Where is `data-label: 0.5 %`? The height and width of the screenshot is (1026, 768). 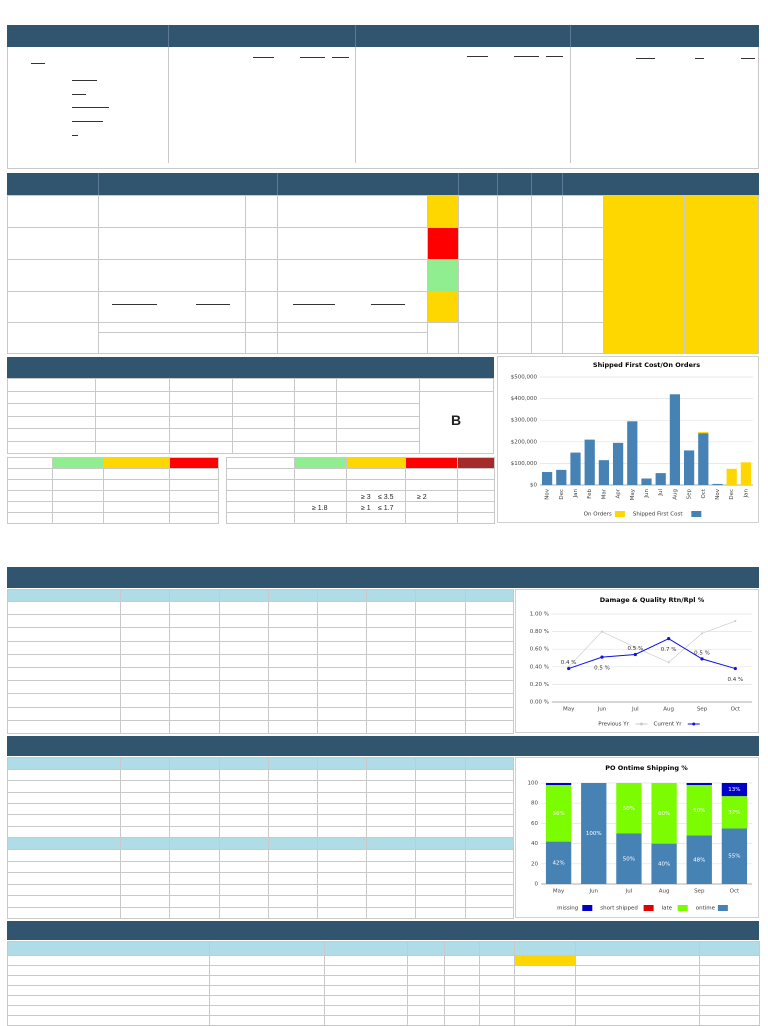
data-label: 0.5 % is located at coordinates (602, 669).